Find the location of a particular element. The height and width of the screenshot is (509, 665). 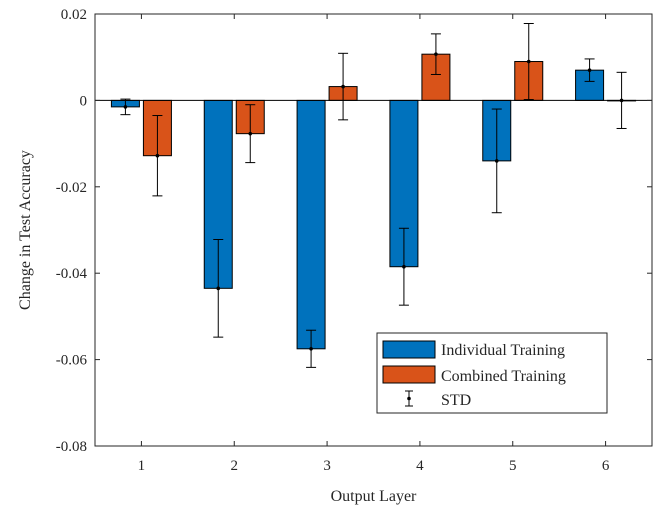

y-axis-label: Change in Test Accuracy is located at coordinates (25, 230).